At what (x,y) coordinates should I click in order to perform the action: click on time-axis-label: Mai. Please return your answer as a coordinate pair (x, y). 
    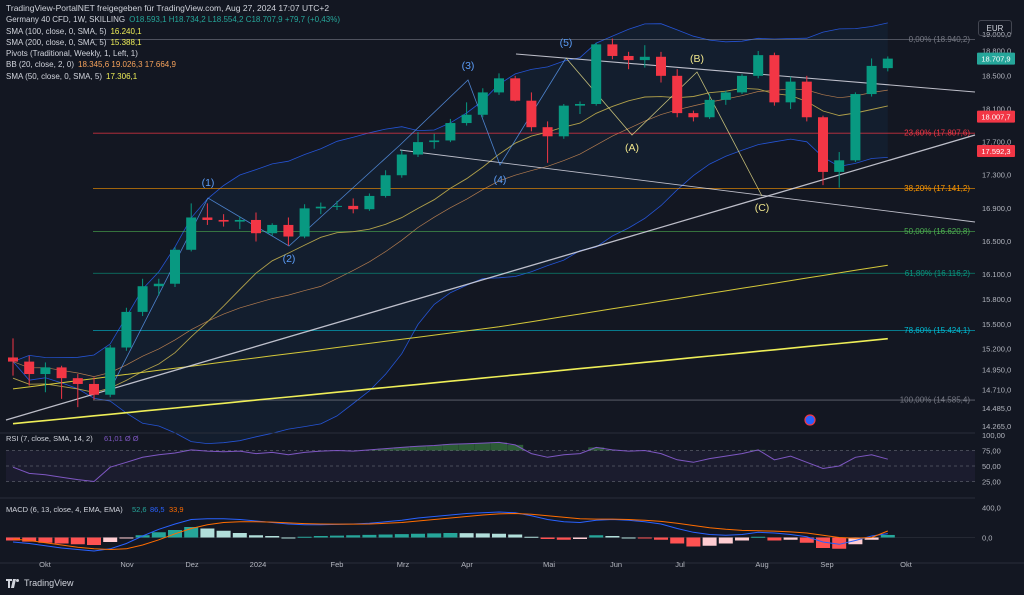
    Looking at the image, I should click on (549, 564).